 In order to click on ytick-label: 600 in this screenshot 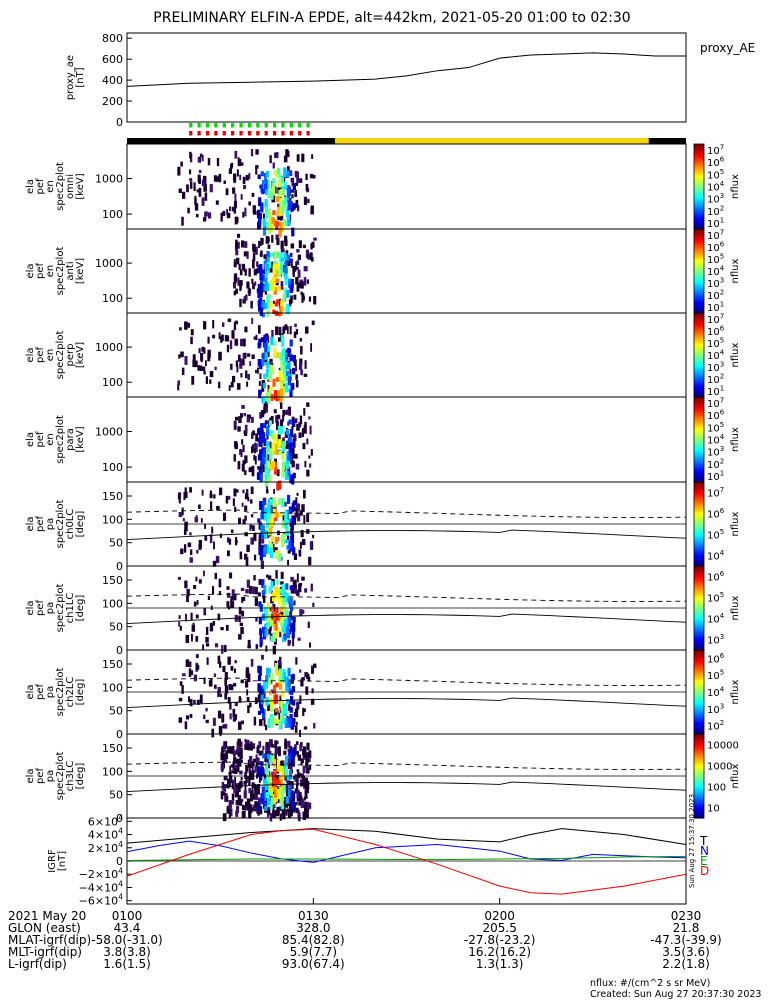, I will do `click(112, 59)`.